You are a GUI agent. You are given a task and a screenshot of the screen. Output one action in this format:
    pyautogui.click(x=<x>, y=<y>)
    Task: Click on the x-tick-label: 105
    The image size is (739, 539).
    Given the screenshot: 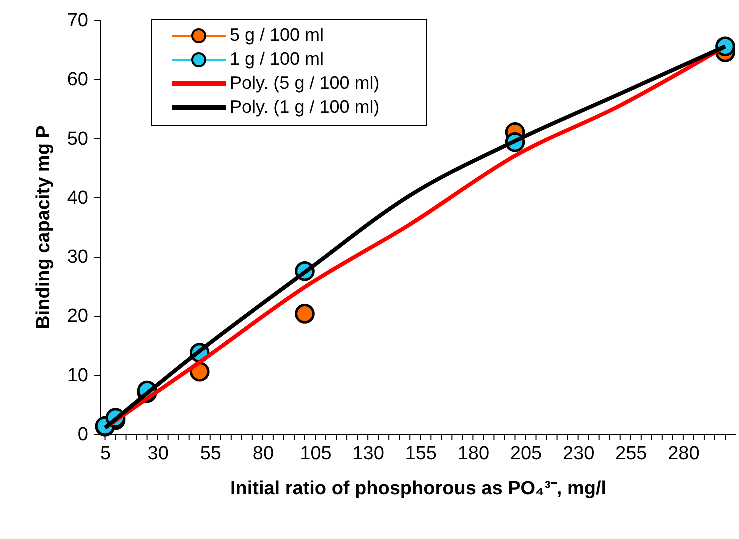 What is the action you would take?
    pyautogui.click(x=316, y=454)
    